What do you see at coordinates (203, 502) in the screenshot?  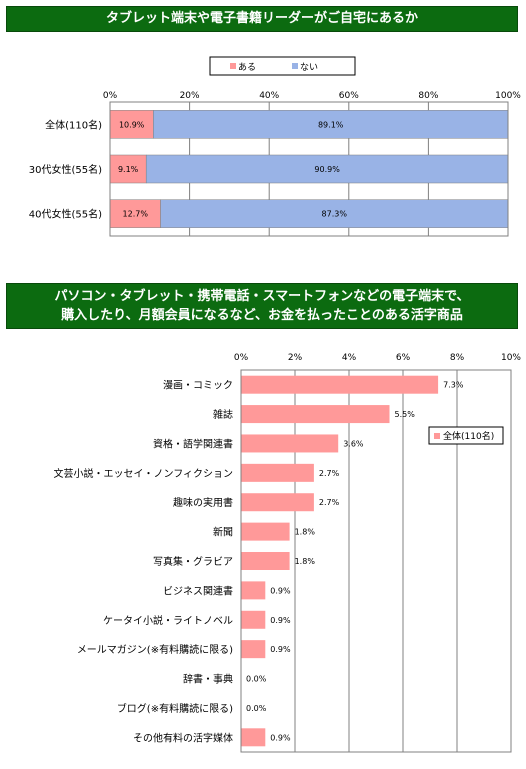 I see `chart2-category-label-4: 趣味の実用書` at bounding box center [203, 502].